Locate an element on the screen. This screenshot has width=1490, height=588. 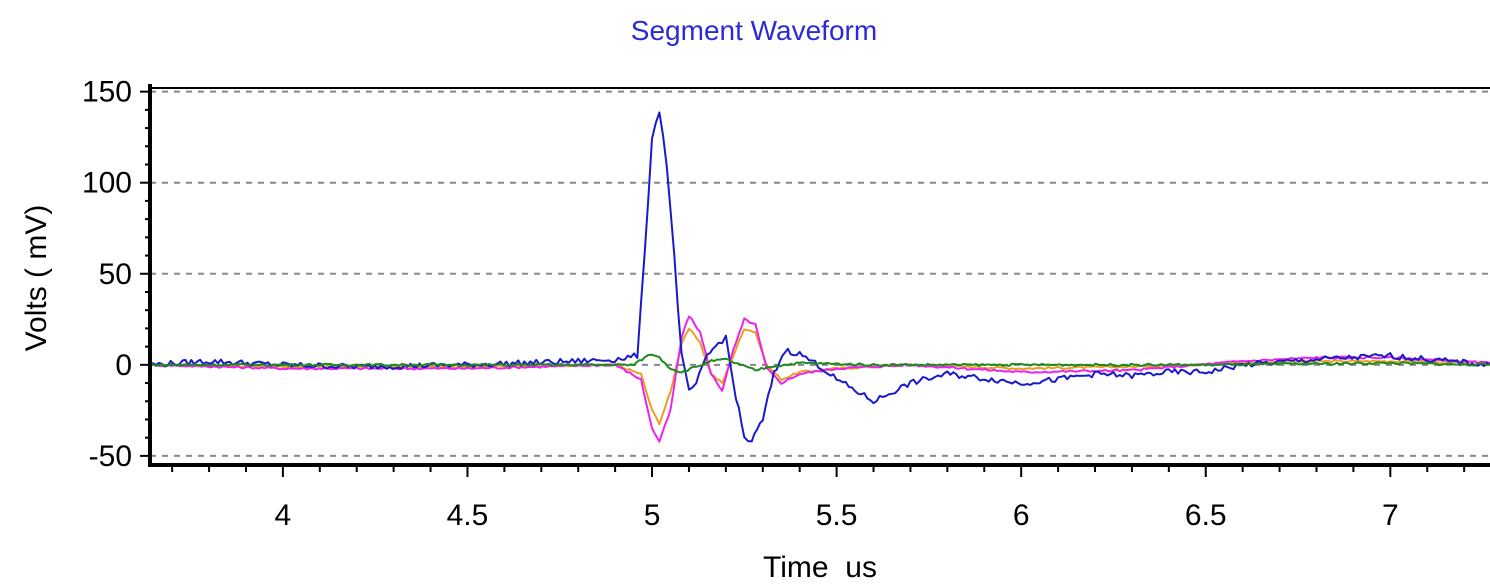
x-tick-label: 6.5 is located at coordinates (1206, 515).